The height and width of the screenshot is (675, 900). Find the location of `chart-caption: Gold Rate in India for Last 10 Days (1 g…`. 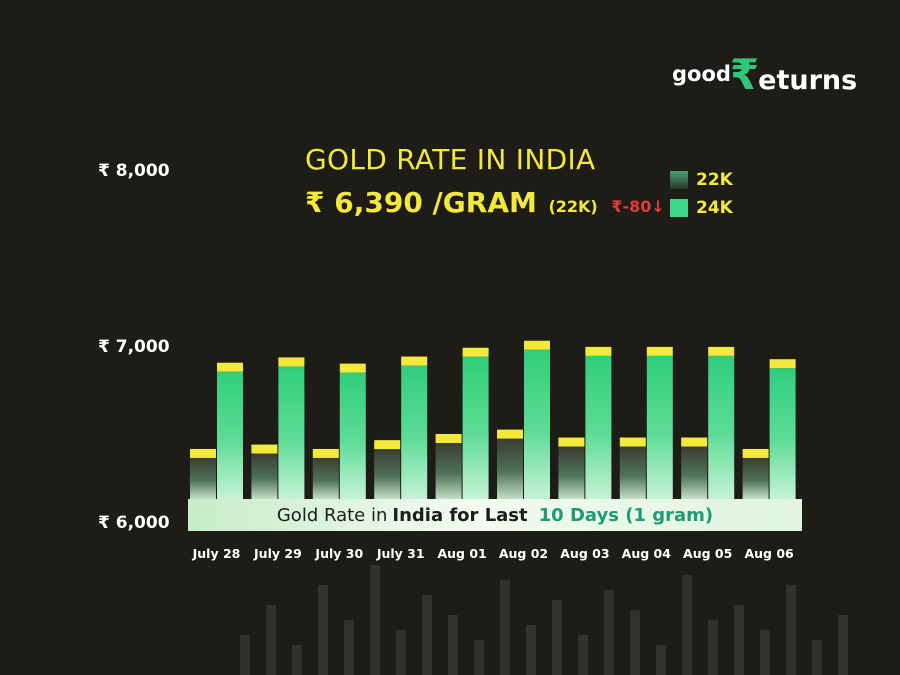

chart-caption: Gold Rate in India for Last 10 Days (1 g… is located at coordinates (495, 515).